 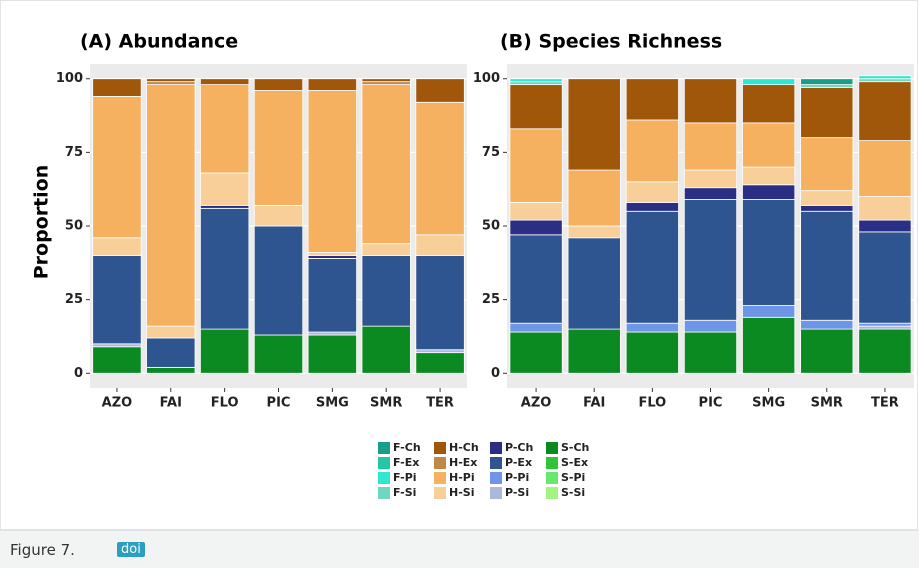 What do you see at coordinates (407, 447) in the screenshot?
I see `legend-label: F-Ch` at bounding box center [407, 447].